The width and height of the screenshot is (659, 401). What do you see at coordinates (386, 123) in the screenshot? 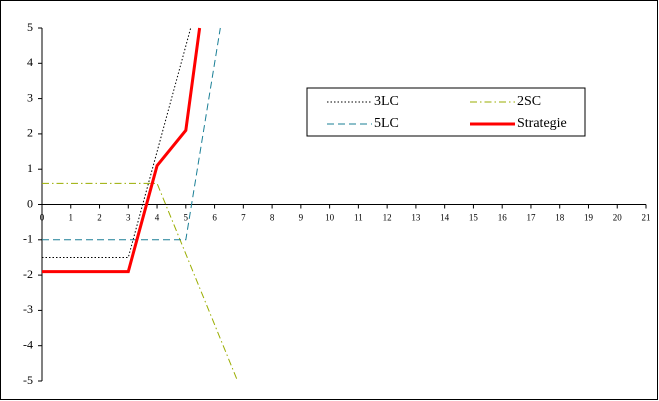
I see `legend-label: 5LC` at bounding box center [386, 123].